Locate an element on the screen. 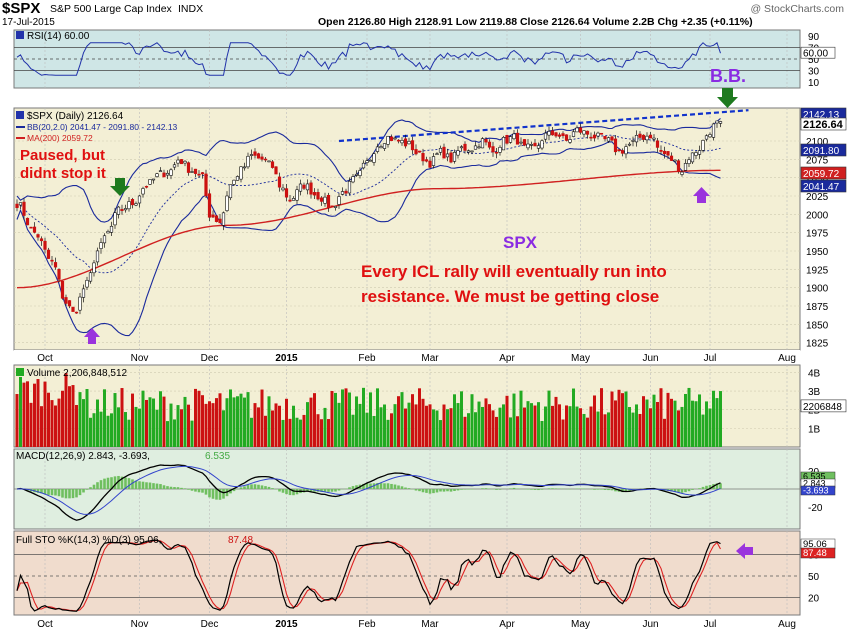  price-tick-1: 2075 is located at coordinates (817, 160).